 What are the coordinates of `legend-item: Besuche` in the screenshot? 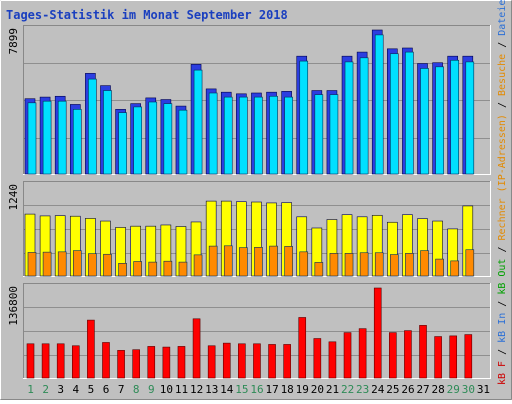 It's located at (502, 75).